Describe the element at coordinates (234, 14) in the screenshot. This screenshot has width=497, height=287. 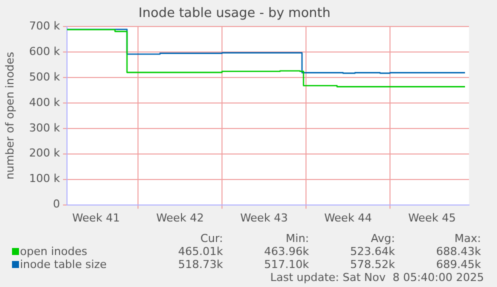
I see `chart-title: Inode table usage - by month` at that location.